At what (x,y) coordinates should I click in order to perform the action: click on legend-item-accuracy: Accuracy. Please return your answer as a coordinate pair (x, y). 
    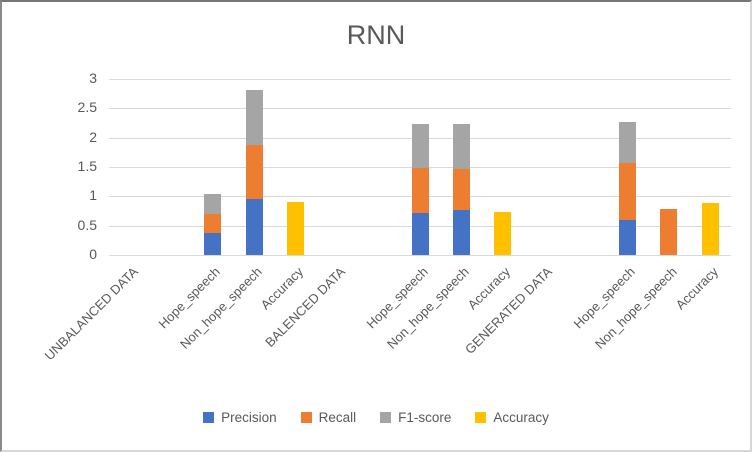
    Looking at the image, I should click on (512, 417).